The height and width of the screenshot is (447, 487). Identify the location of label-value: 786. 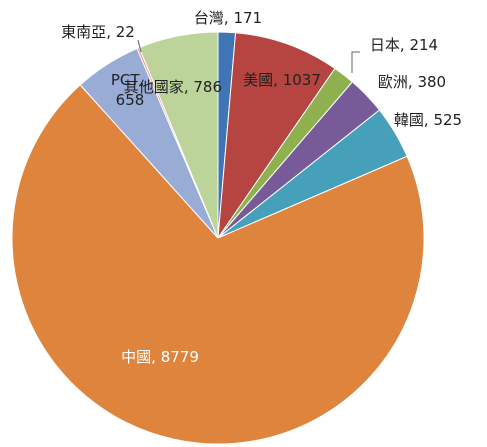
(207, 87).